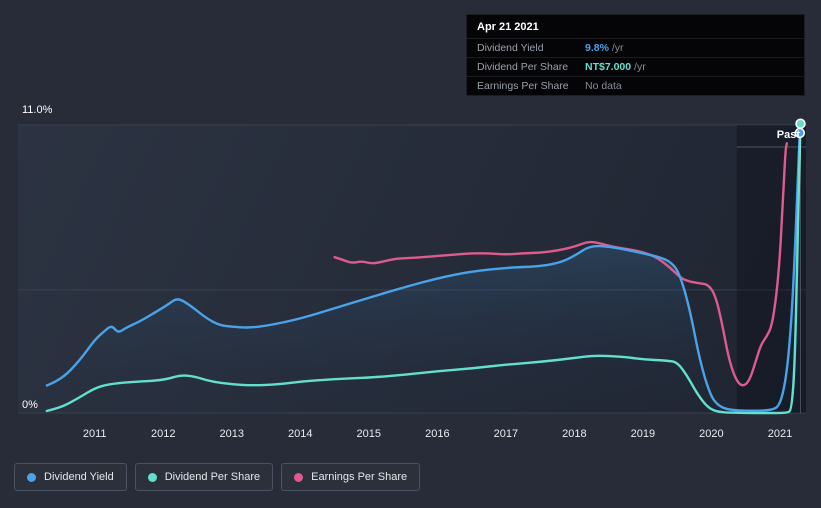 Image resolution: width=821 pixels, height=508 pixels. What do you see at coordinates (30, 405) in the screenshot?
I see `y-axis-label-bottom: 0%` at bounding box center [30, 405].